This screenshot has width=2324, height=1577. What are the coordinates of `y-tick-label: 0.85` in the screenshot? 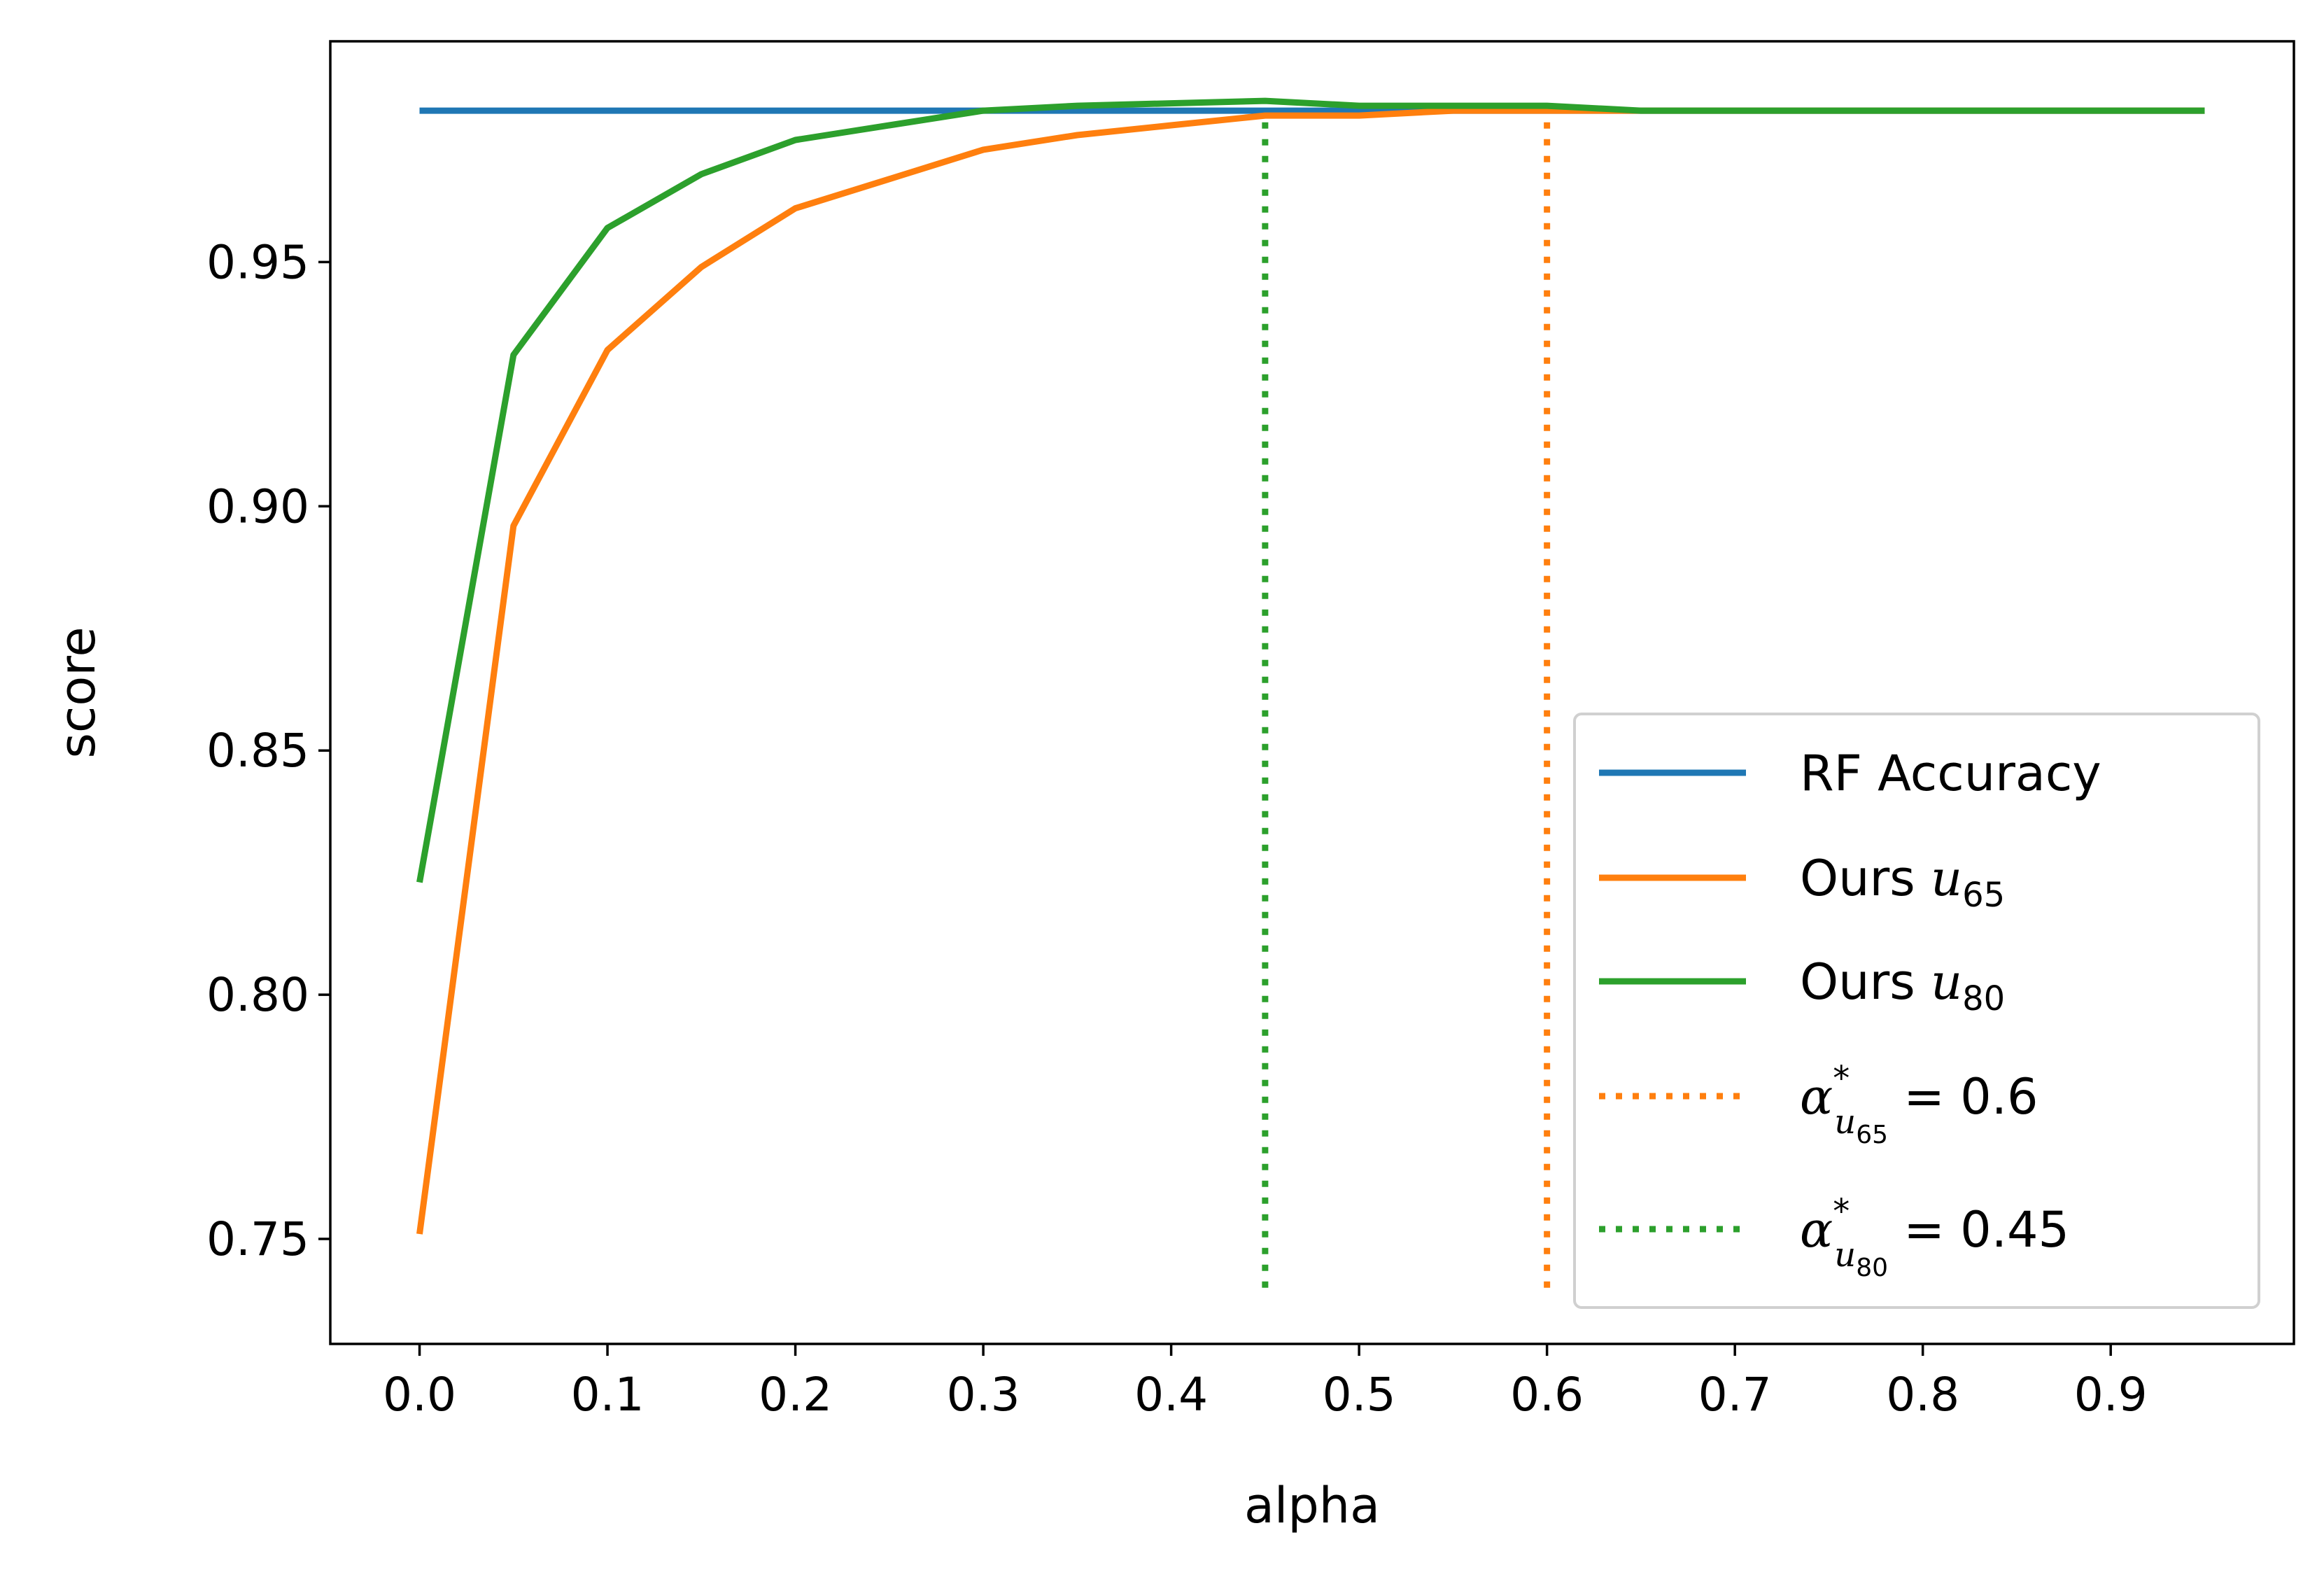 It's located at (257, 751).